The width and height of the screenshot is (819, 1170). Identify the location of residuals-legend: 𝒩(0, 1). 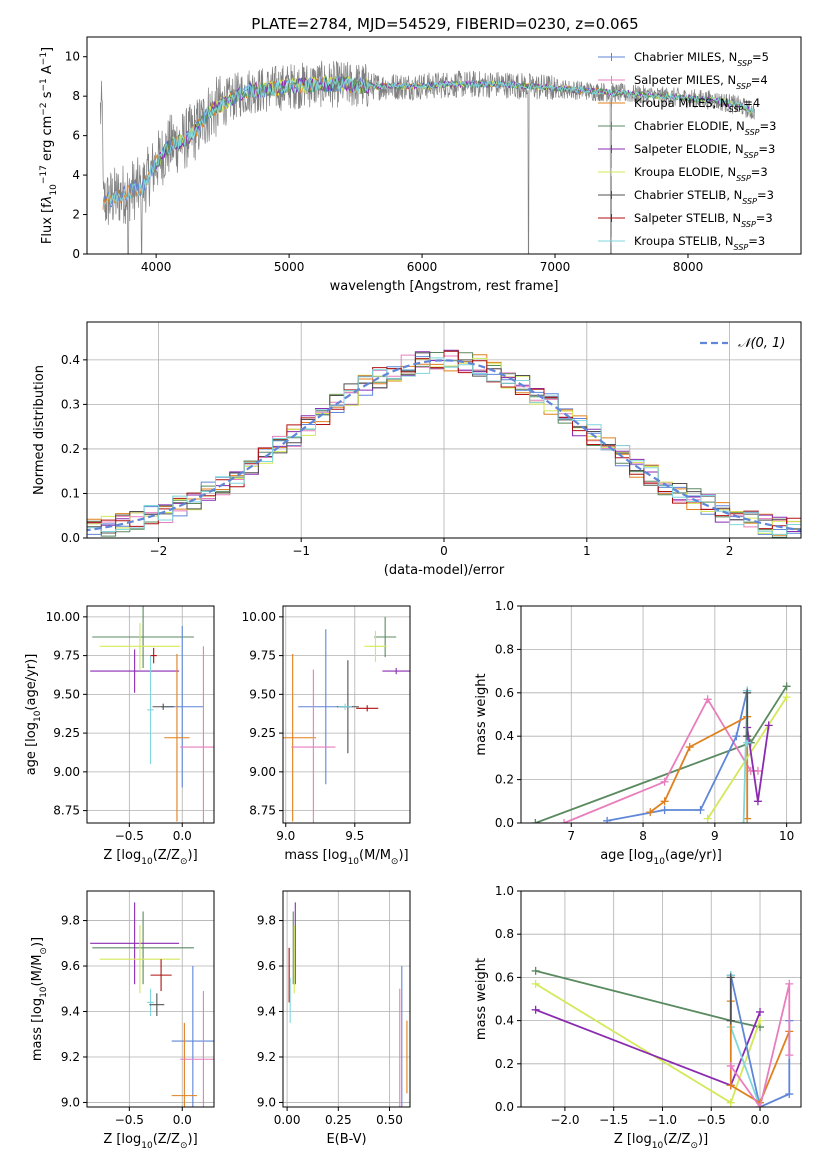
(742, 343).